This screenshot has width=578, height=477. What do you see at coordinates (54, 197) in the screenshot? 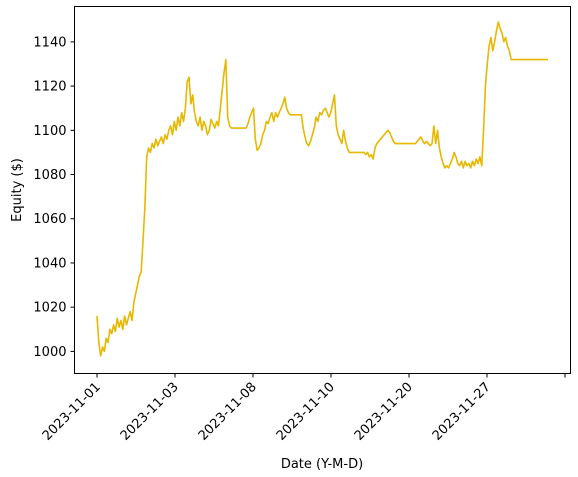
I see `y-axis-ticks: 1000 1020 1040 1060 1080 1100 1120 1140` at bounding box center [54, 197].